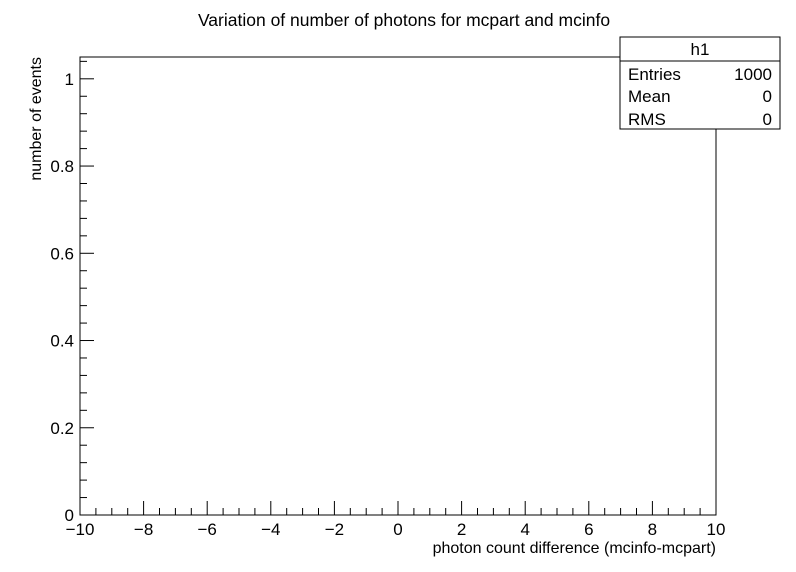 The height and width of the screenshot is (572, 796). I want to click on y-tick-label: 0.6, so click(62, 253).